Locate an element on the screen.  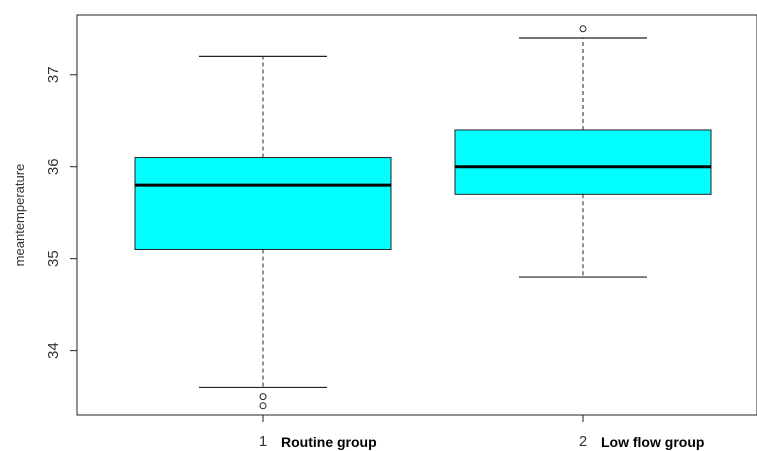
y-tick-label: 37 is located at coordinates (53, 74).